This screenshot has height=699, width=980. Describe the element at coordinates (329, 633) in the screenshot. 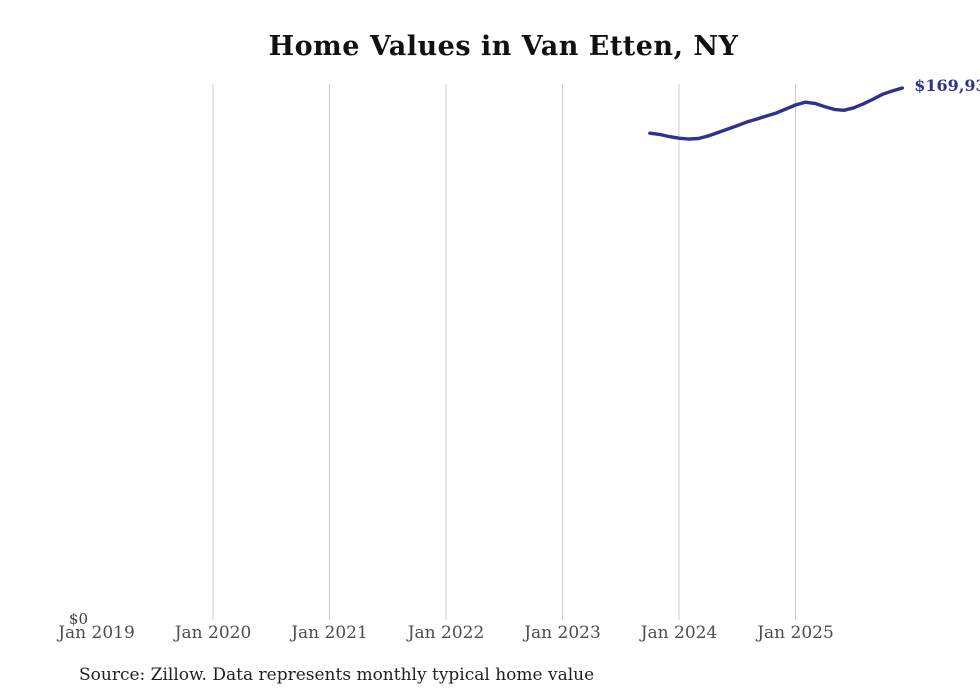

I see `x-tick-label: Jan 2021` at that location.